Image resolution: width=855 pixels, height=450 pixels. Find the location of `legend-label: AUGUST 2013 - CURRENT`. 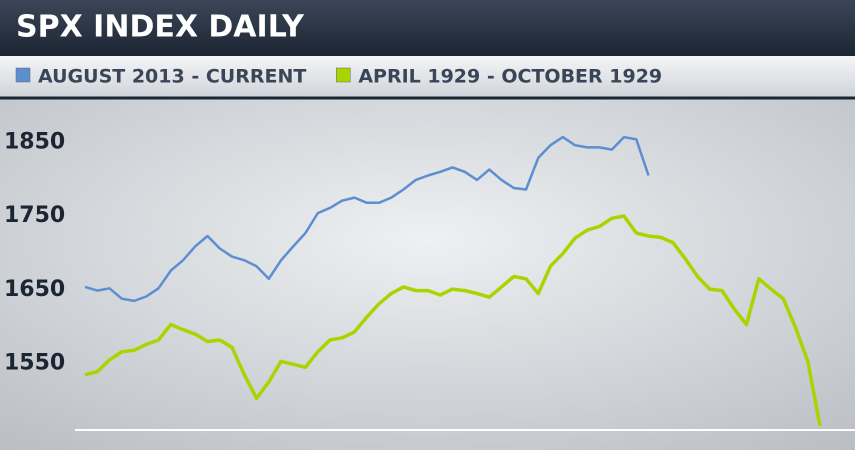

legend-label: AUGUST 2013 - CURRENT is located at coordinates (172, 77).